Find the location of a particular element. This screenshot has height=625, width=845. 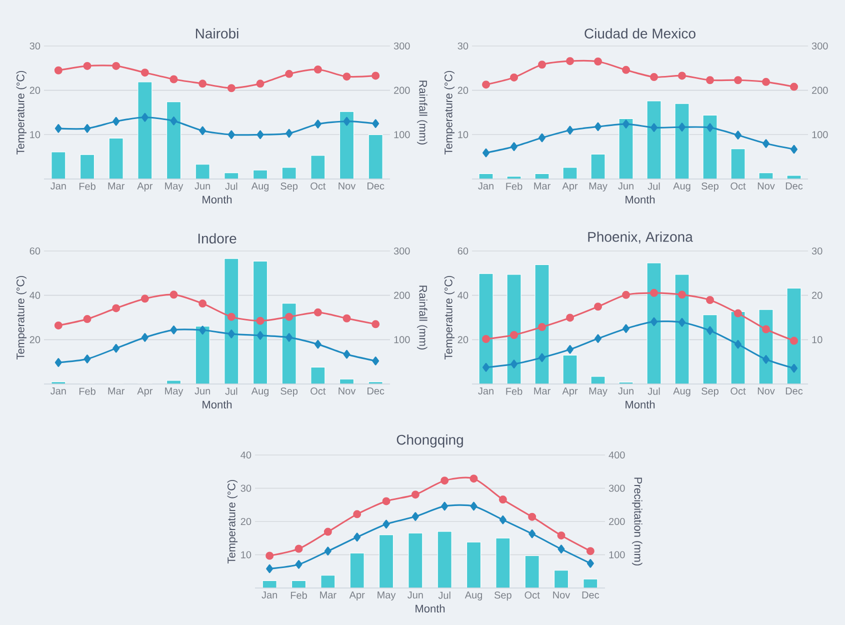

chart-title: Phoenix, Arizona is located at coordinates (640, 238).